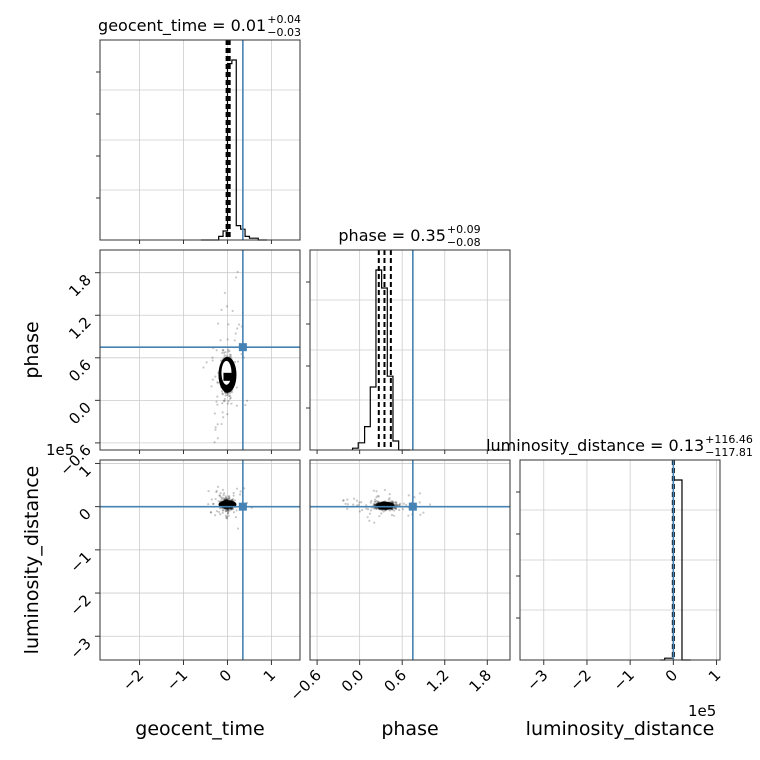  I want to click on title-plus-error: +116.46, so click(729, 439).